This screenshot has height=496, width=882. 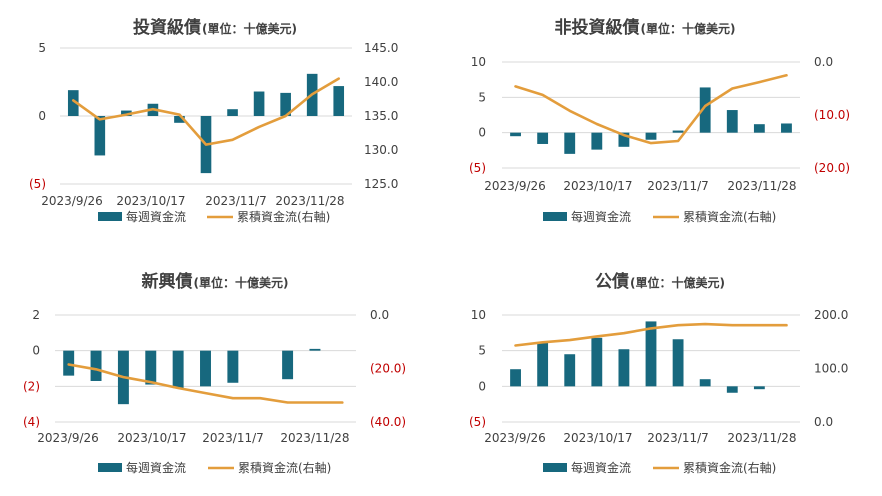 What do you see at coordinates (381, 116) in the screenshot?
I see `y-right-tick-label: 135.0` at bounding box center [381, 116].